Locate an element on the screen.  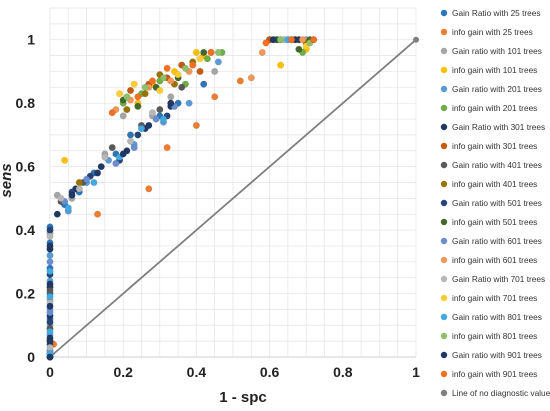
legend-entry: info gain with 501 trees is located at coordinates (488, 222).